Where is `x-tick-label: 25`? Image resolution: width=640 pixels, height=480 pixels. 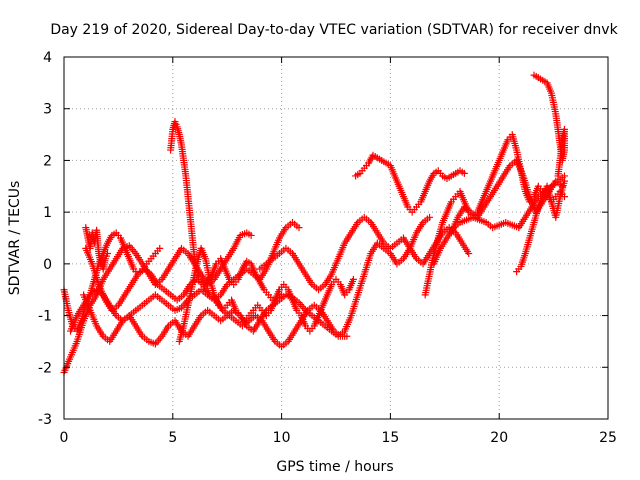
x-tick-label: 25 is located at coordinates (608, 438).